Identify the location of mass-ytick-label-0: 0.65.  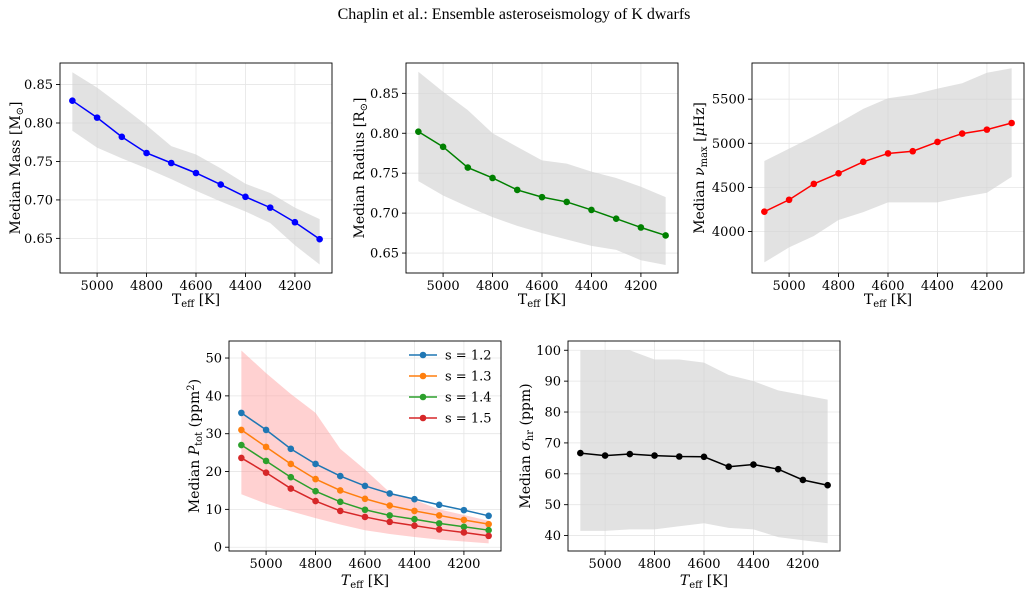
(38, 239).